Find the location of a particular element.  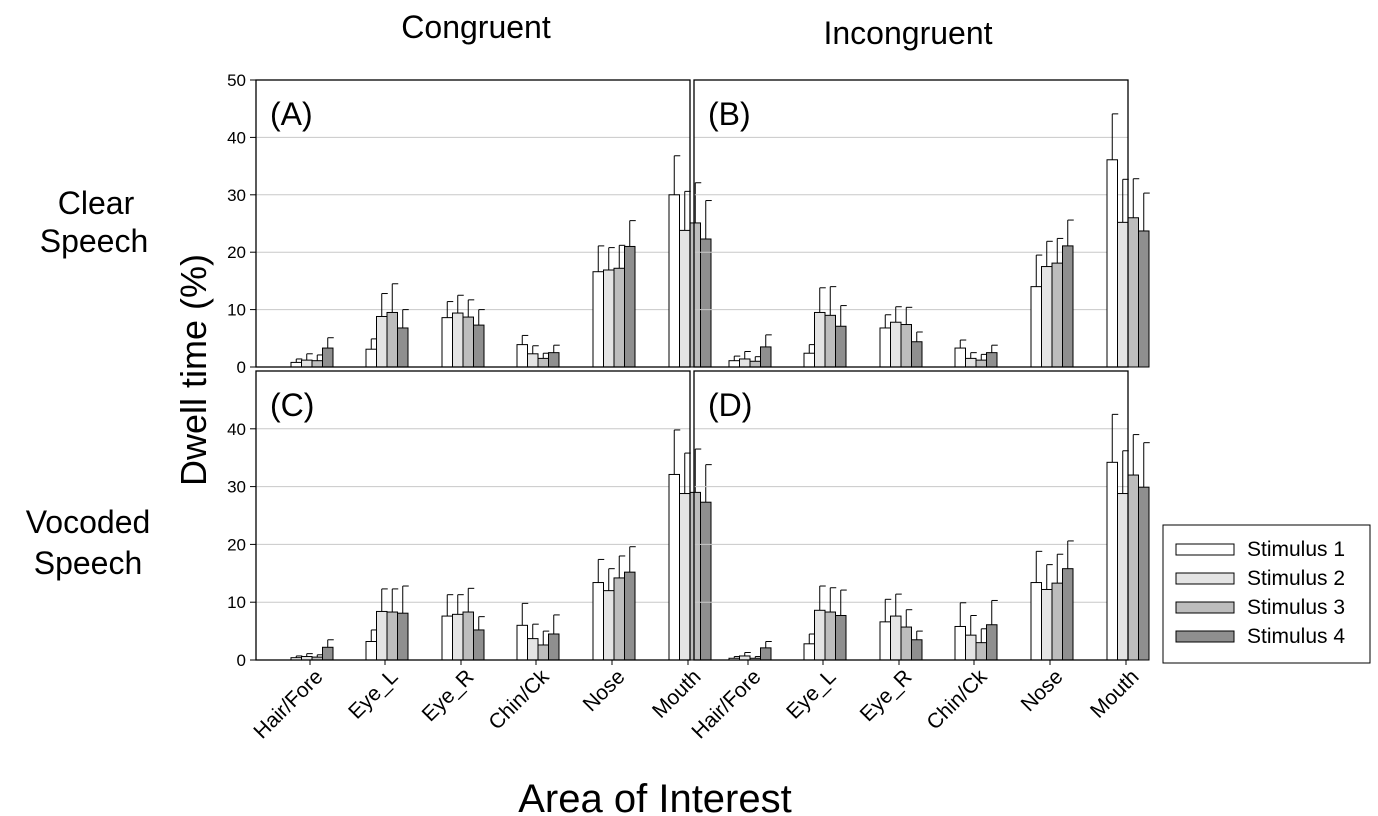

legend-label-stimulus-2: Stimulus 2 is located at coordinates (1296, 578).